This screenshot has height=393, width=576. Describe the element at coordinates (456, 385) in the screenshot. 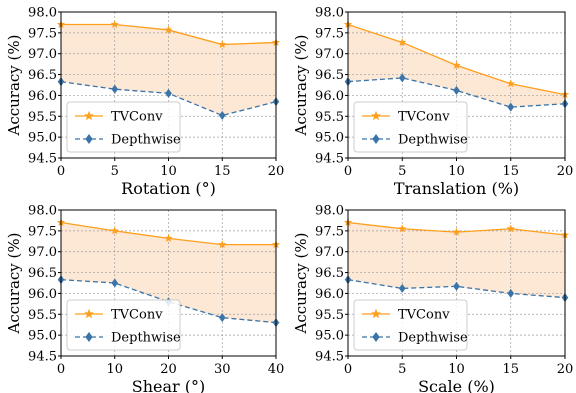

I see `x-axis-label: Scale (%)` at that location.